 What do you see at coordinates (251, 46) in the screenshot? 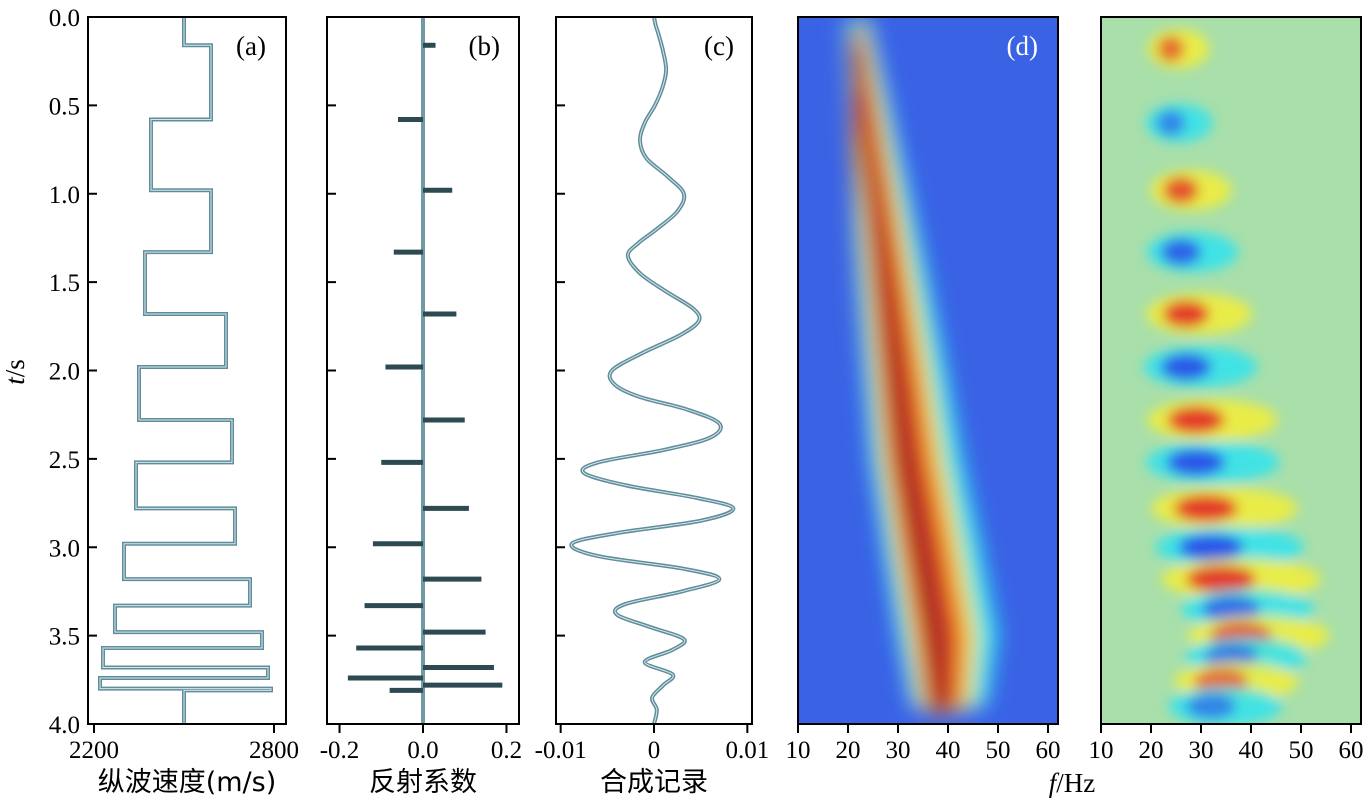
I see `panel-label: (a)` at bounding box center [251, 46].